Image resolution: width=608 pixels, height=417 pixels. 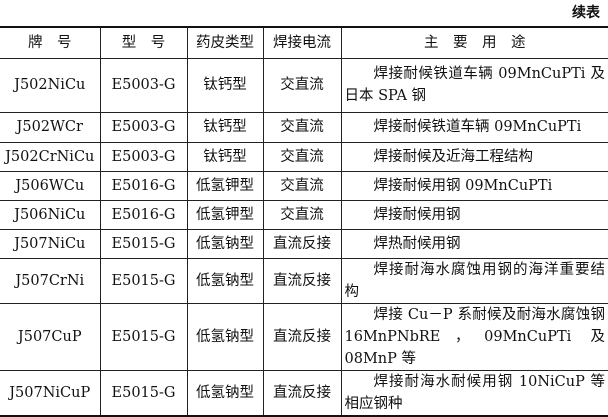 What do you see at coordinates (50, 127) in the screenshot?
I see `cell-brand: J502WCr` at bounding box center [50, 127].